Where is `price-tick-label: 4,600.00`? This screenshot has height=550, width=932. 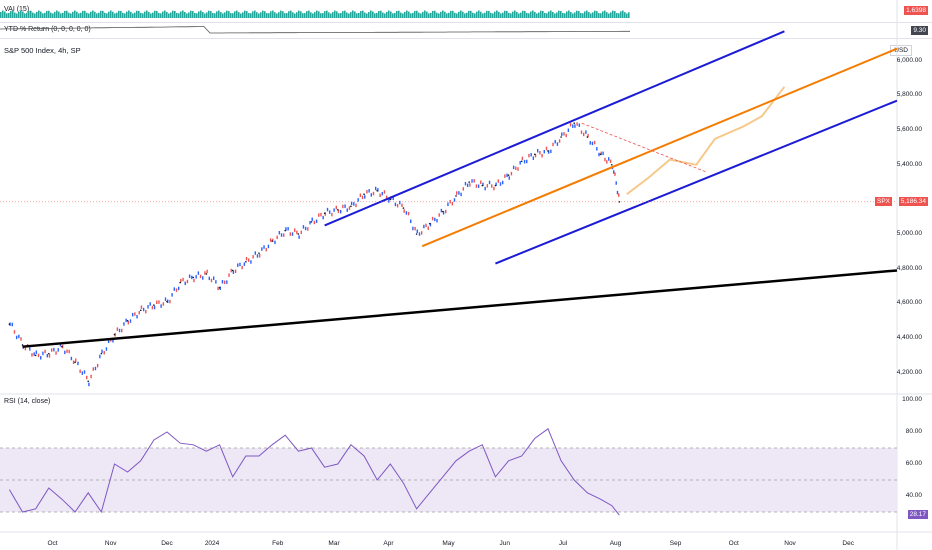 price-tick-label: 4,600.00 is located at coordinates (909, 303).